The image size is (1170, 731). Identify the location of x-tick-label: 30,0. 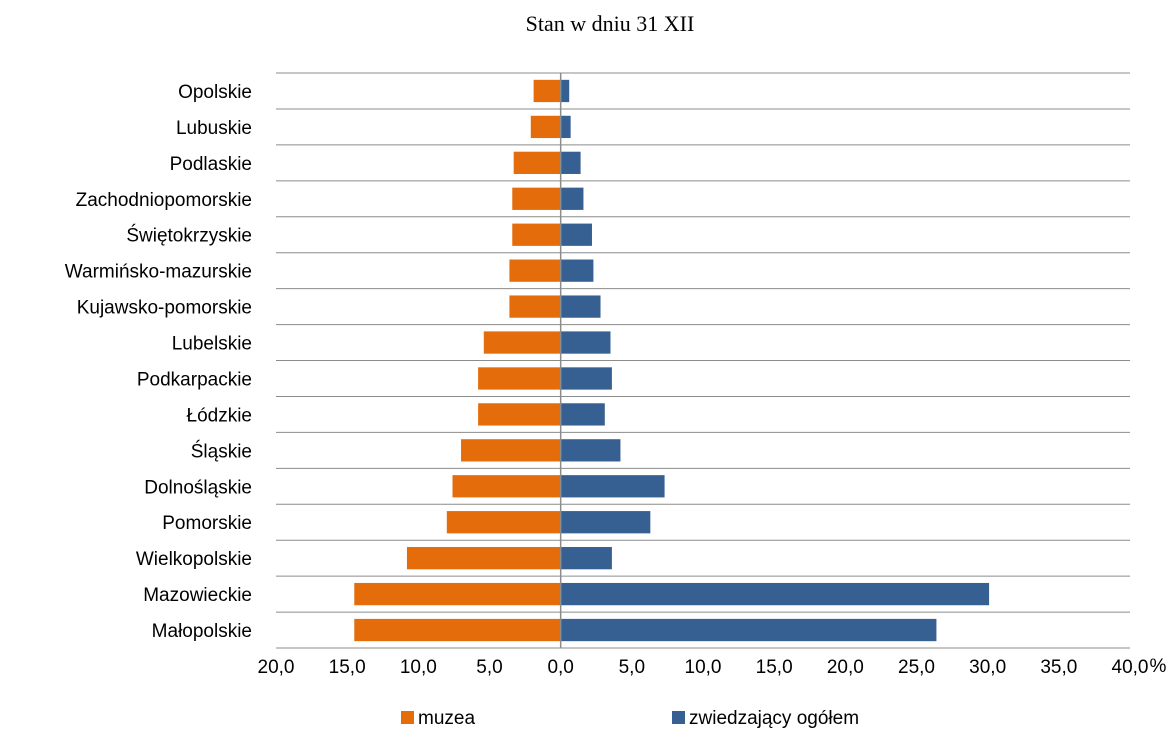
(987, 667).